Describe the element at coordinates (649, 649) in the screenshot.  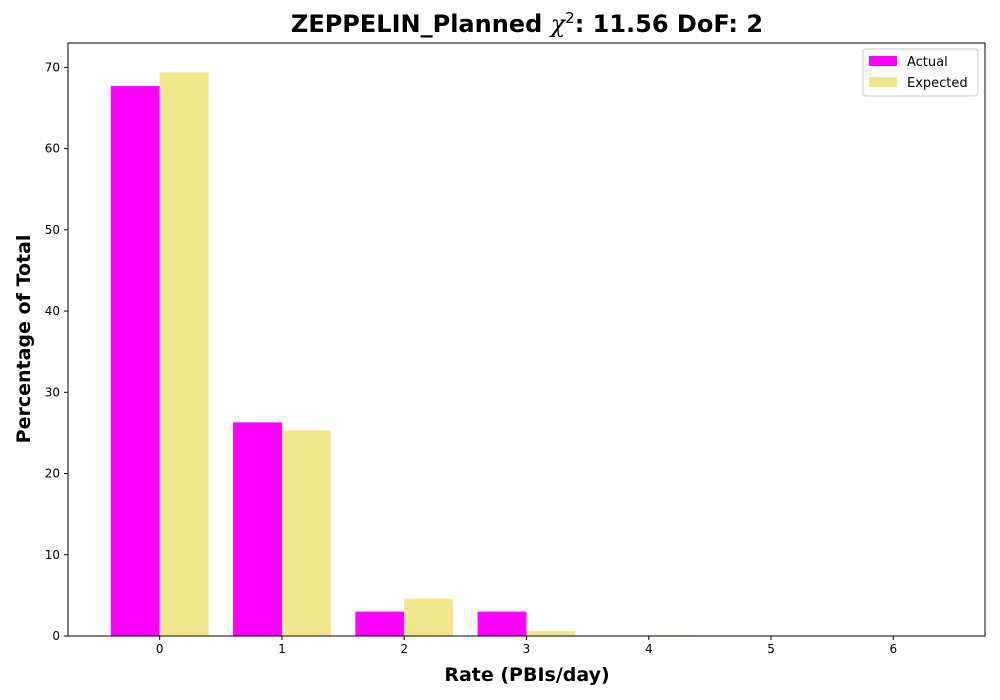
I see `x-tick-label: 4` at that location.